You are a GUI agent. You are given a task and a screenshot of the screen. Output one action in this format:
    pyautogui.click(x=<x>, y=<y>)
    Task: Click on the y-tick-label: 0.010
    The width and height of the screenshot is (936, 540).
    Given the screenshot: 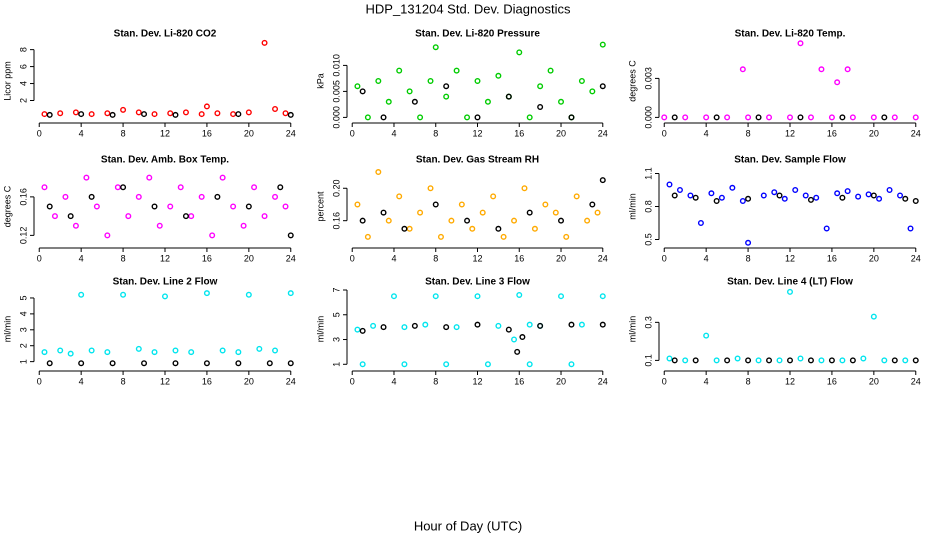 What is the action you would take?
    pyautogui.click(x=336, y=65)
    